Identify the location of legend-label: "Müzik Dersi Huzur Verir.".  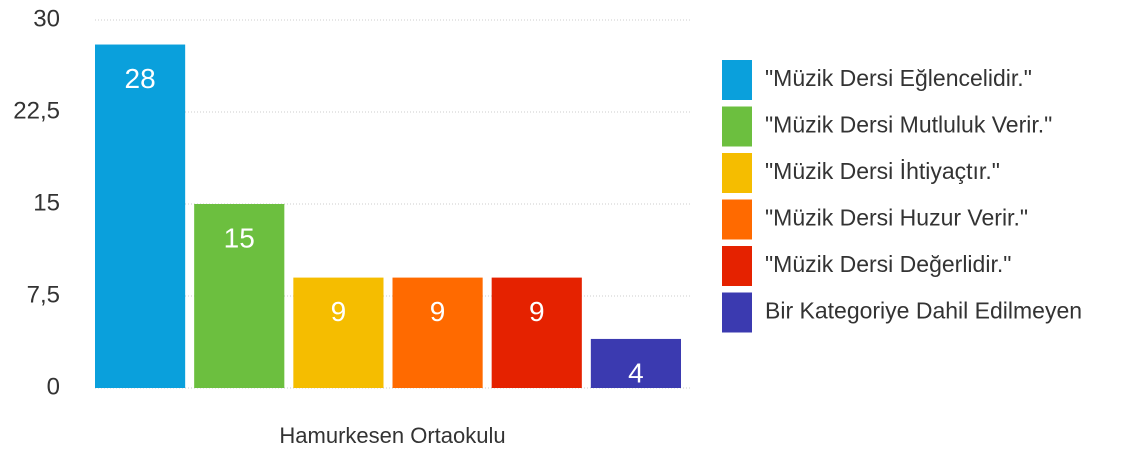
(896, 218).